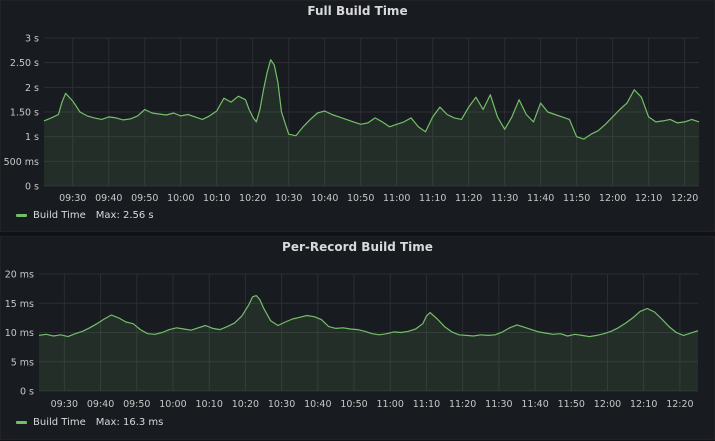 The image size is (715, 441). What do you see at coordinates (368, 316) in the screenshot?
I see `series-line` at bounding box center [368, 316].